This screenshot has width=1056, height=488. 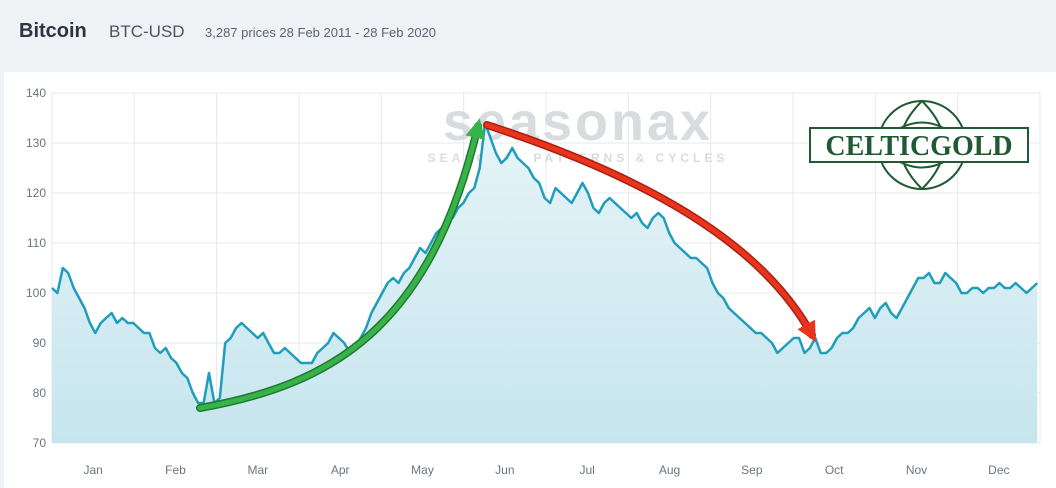 What do you see at coordinates (257, 470) in the screenshot?
I see `x-tick-label: Mar` at bounding box center [257, 470].